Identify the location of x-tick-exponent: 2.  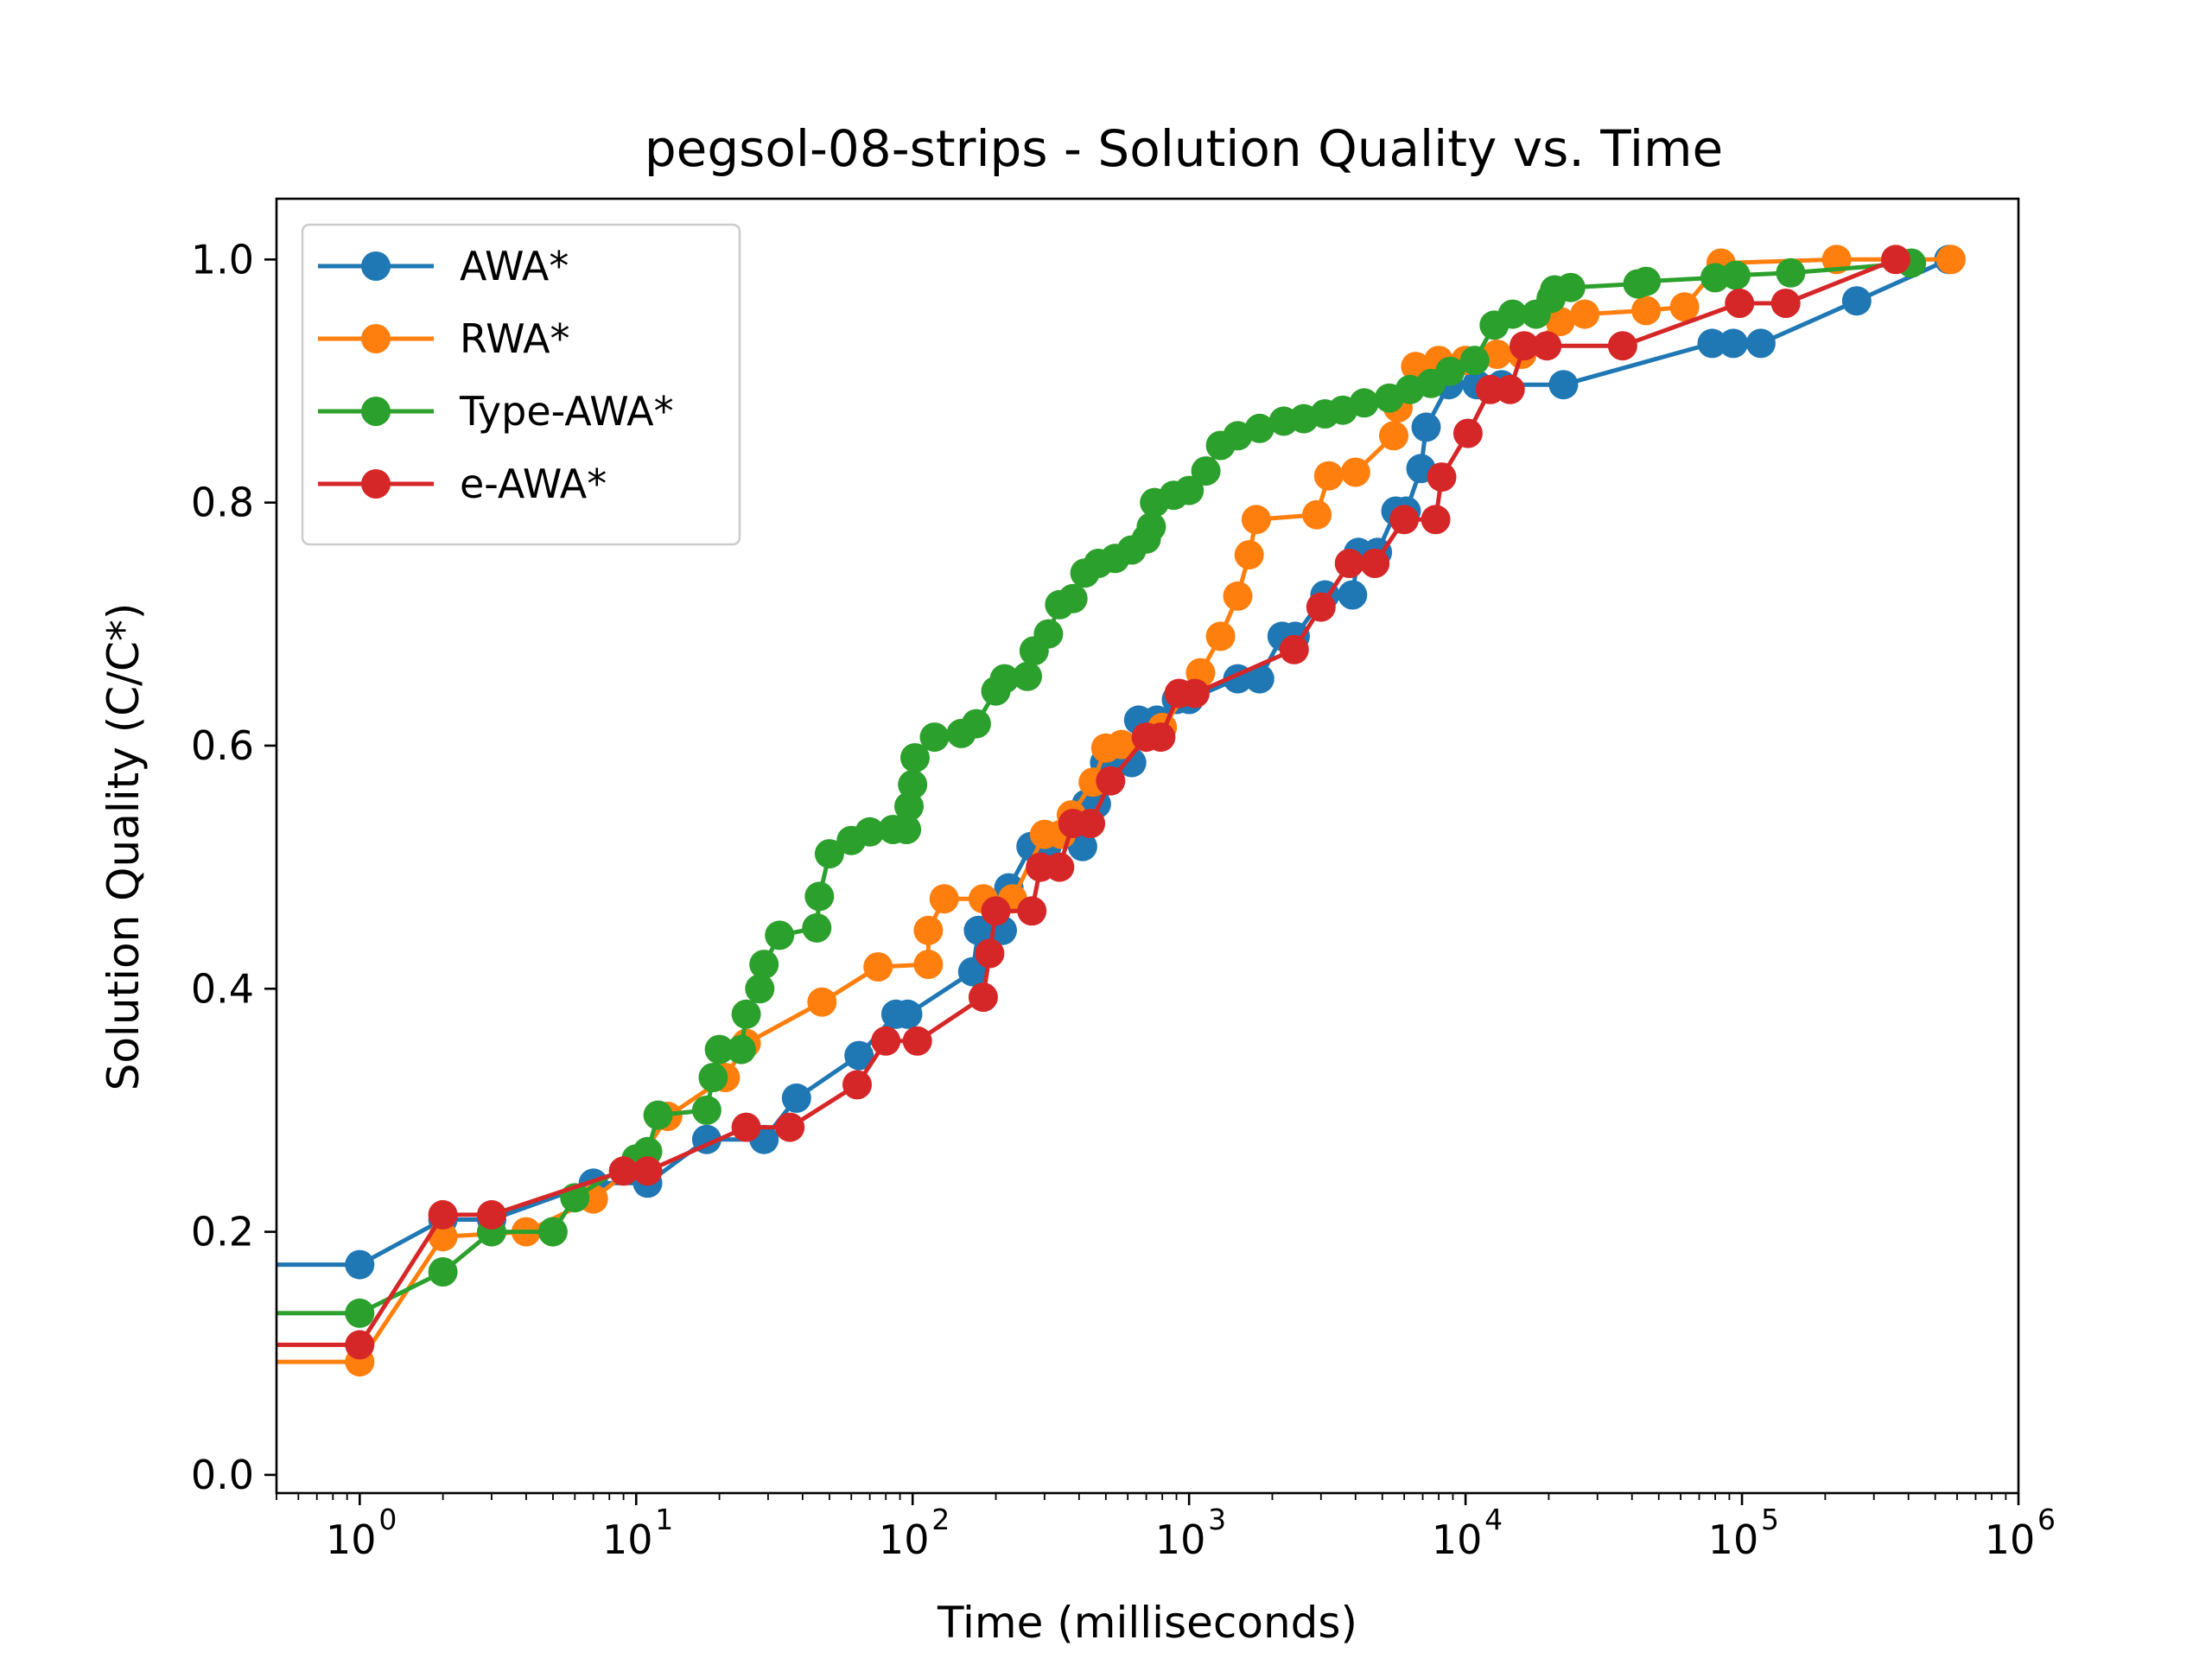
(940, 1519).